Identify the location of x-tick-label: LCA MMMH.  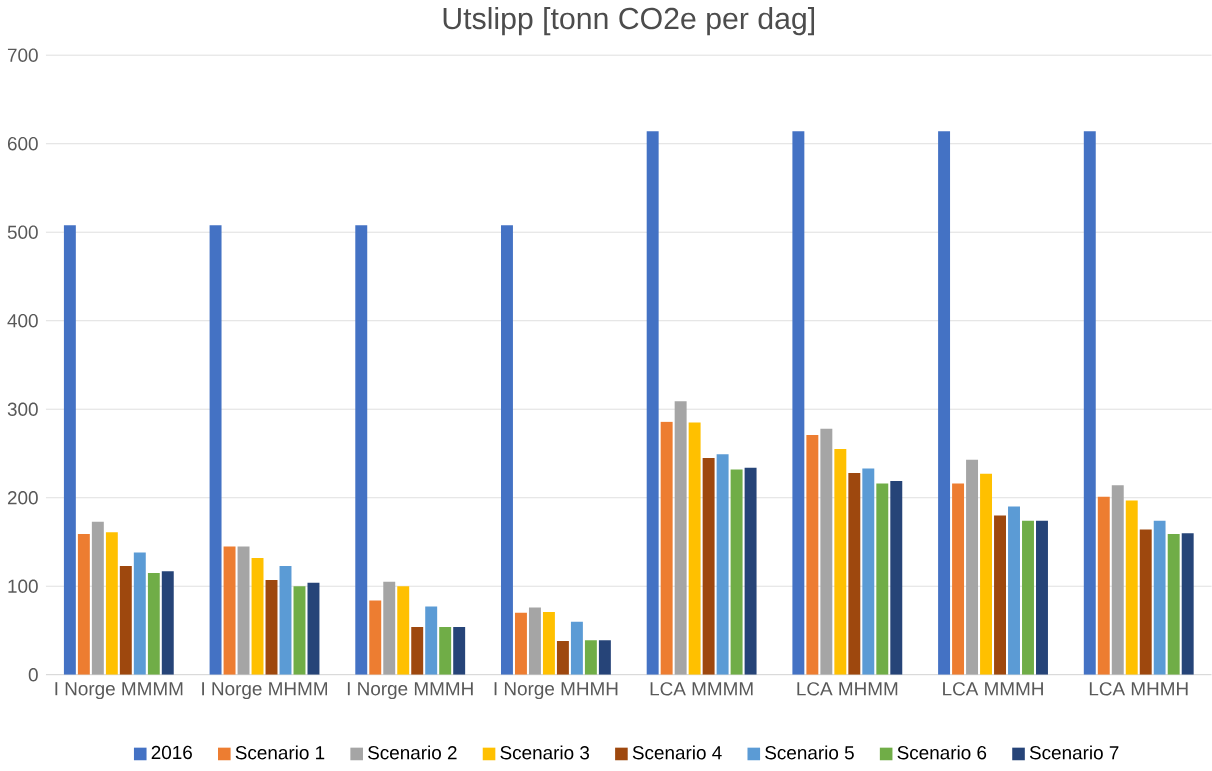
(993, 689).